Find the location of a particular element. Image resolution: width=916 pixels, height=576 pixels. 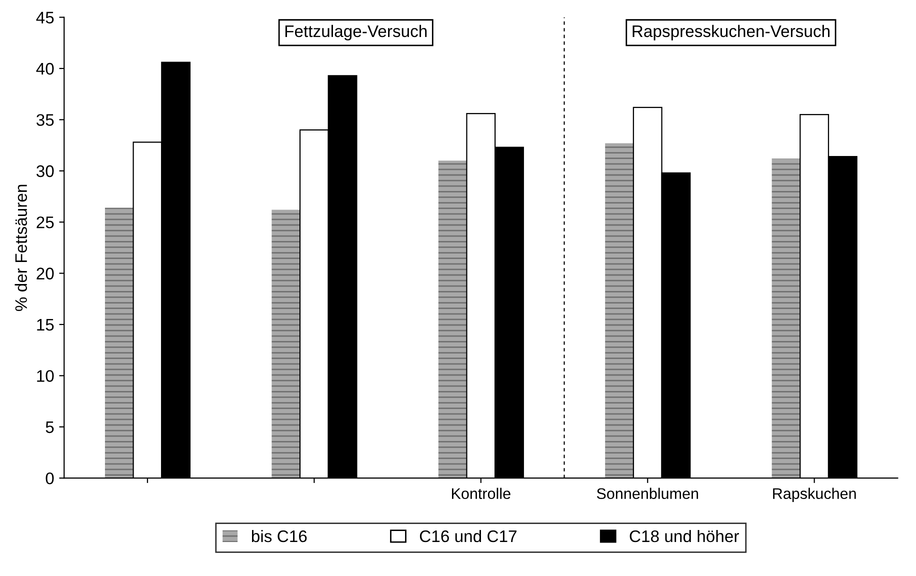

y-tick-label: 45 is located at coordinates (45, 18).